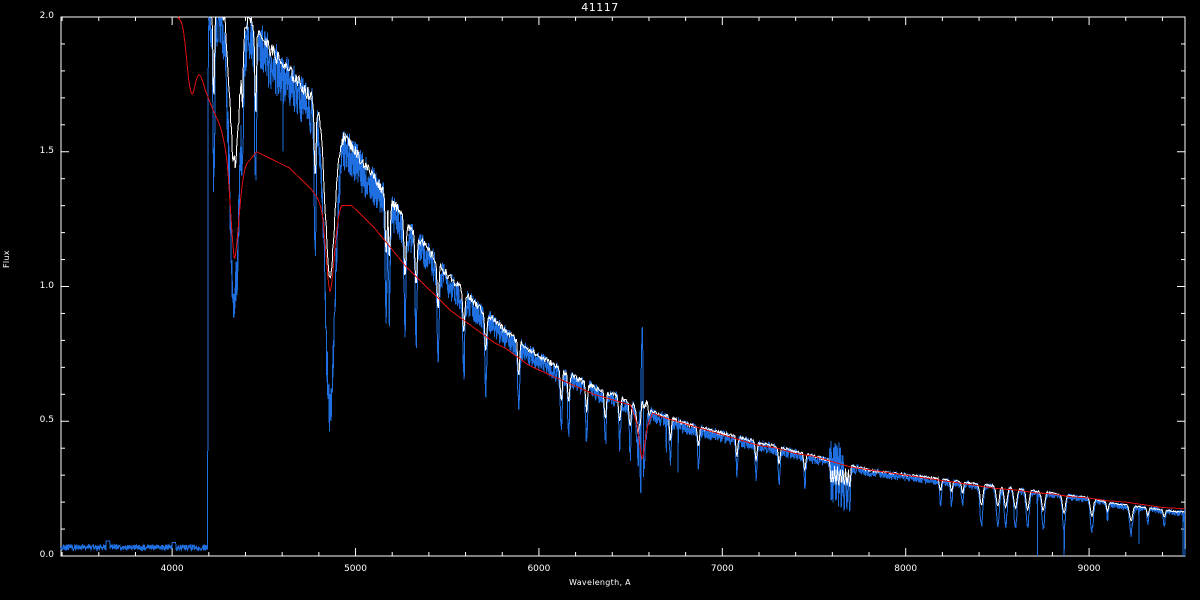  I want to click on x-tick-label: 7000, so click(722, 569).